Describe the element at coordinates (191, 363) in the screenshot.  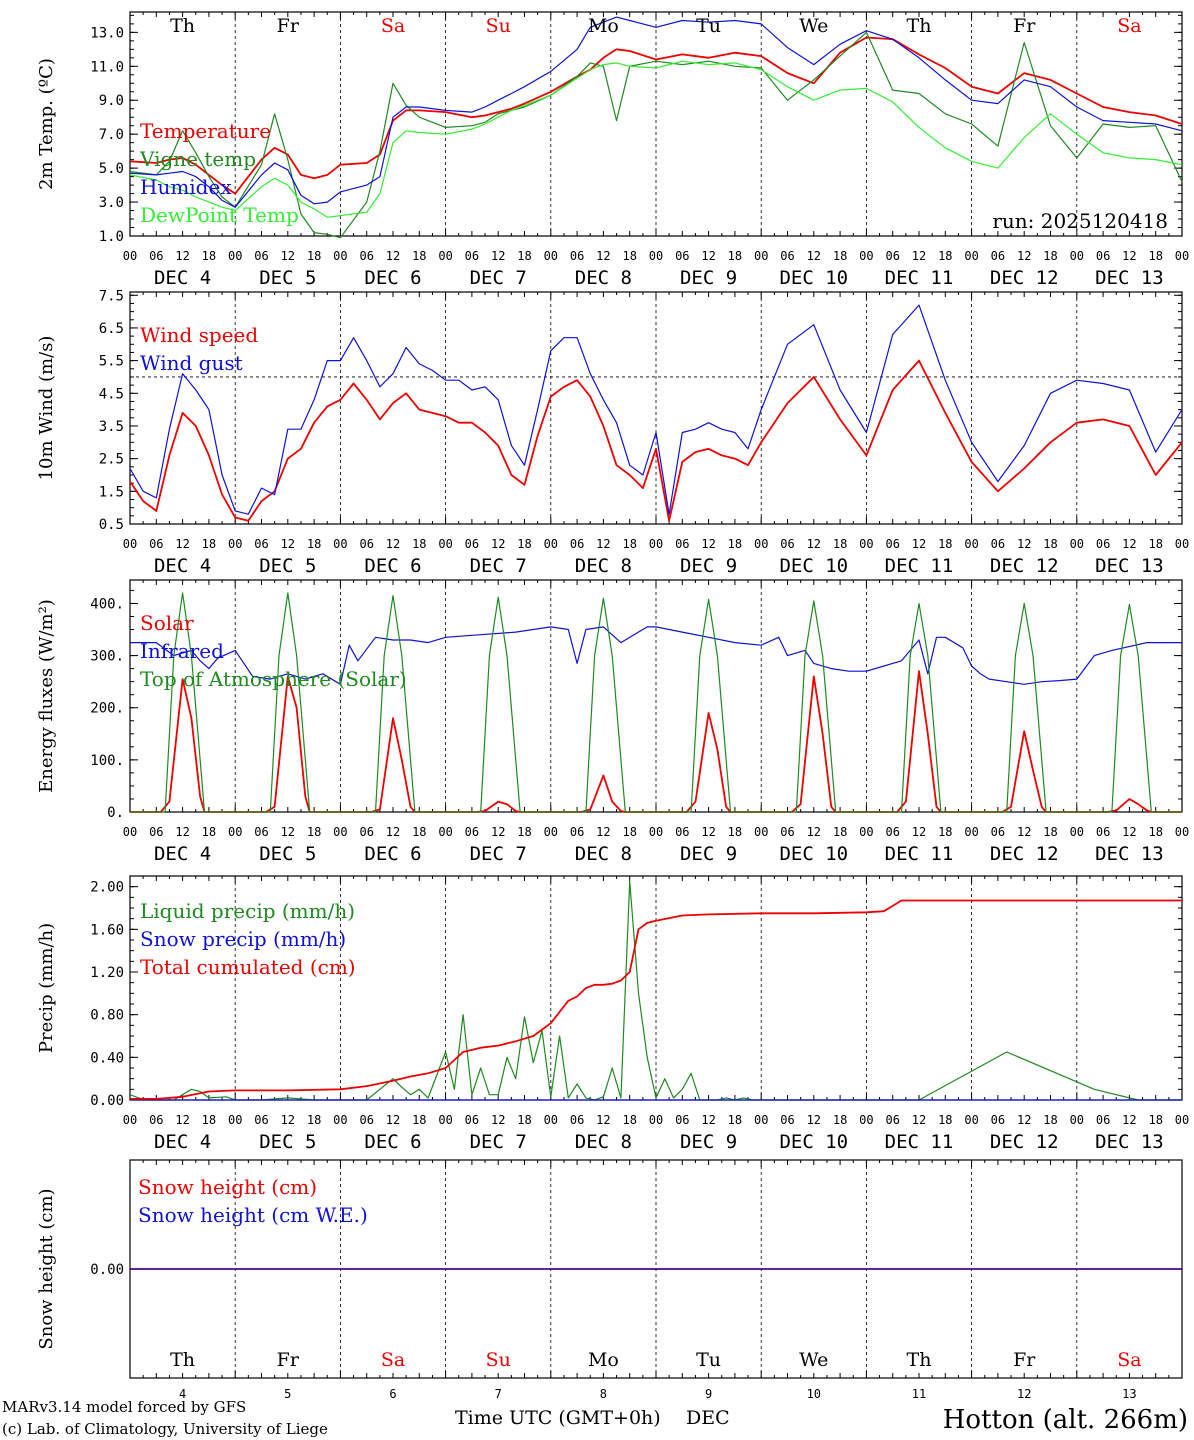
I see `legend-entry: Wind gust` at that location.